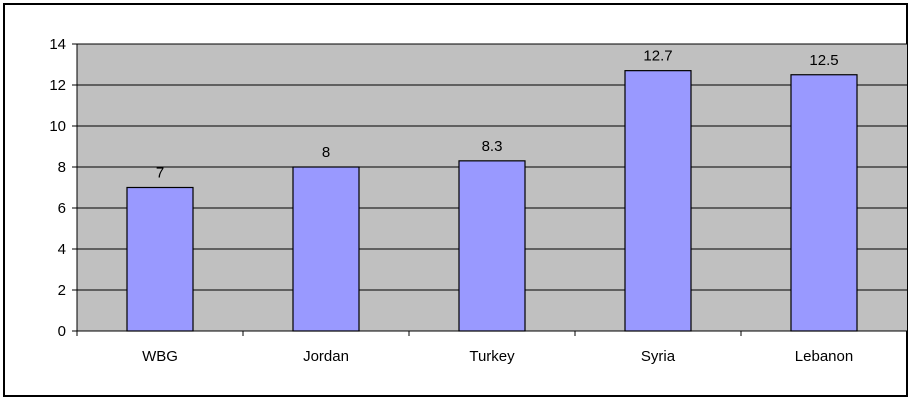 This screenshot has width=912, height=401. I want to click on bar-syria, so click(658, 201).